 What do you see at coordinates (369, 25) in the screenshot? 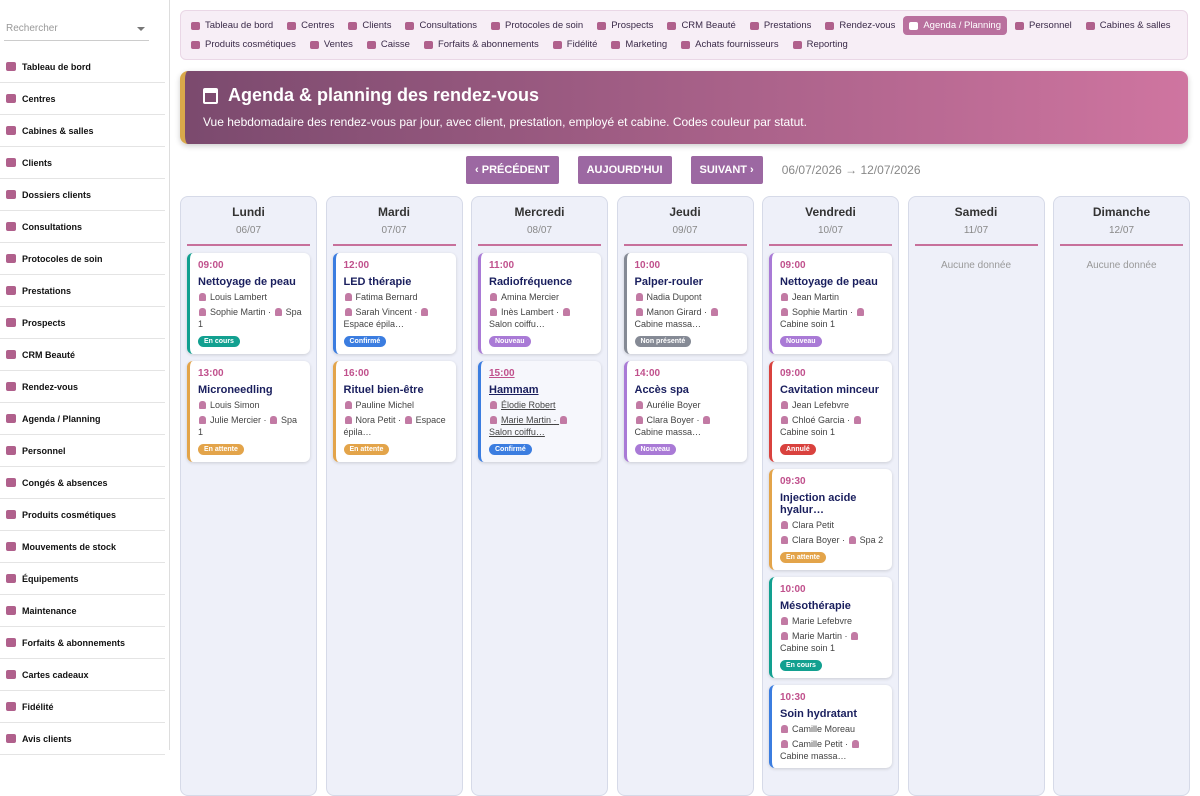
I see `nav-tab: Clients` at bounding box center [369, 25].